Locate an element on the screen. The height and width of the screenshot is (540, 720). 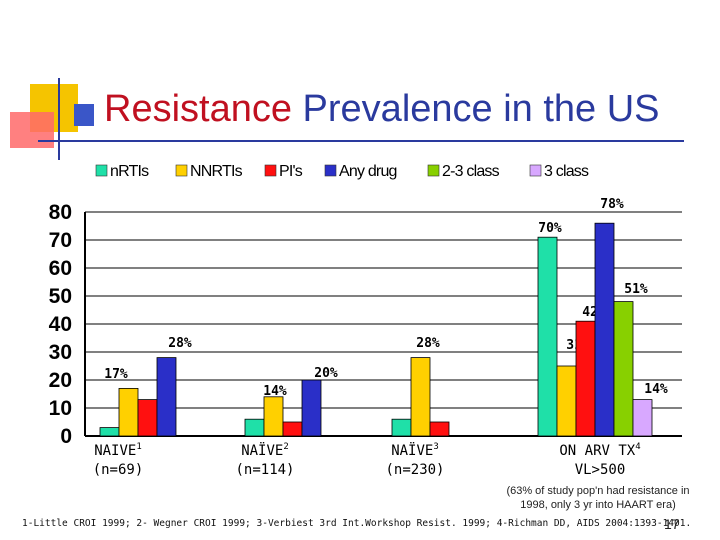
y-tick-label: 70 is located at coordinates (60, 240).